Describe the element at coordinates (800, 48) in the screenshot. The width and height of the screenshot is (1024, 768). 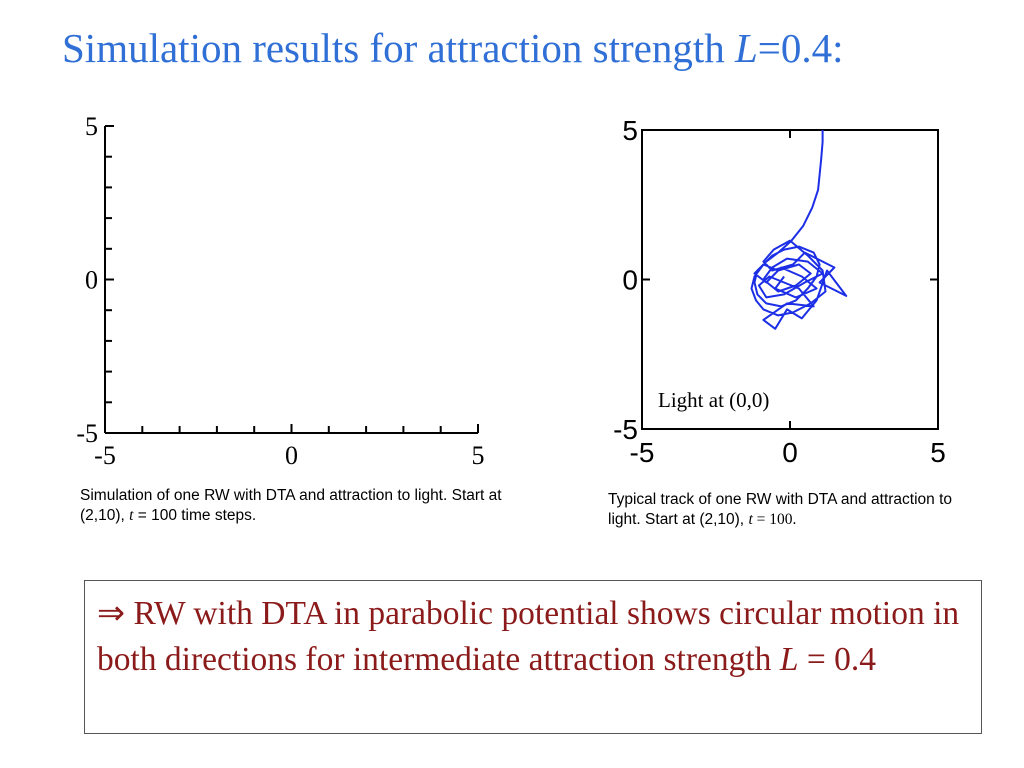
I see `title-value: =0.4:` at that location.